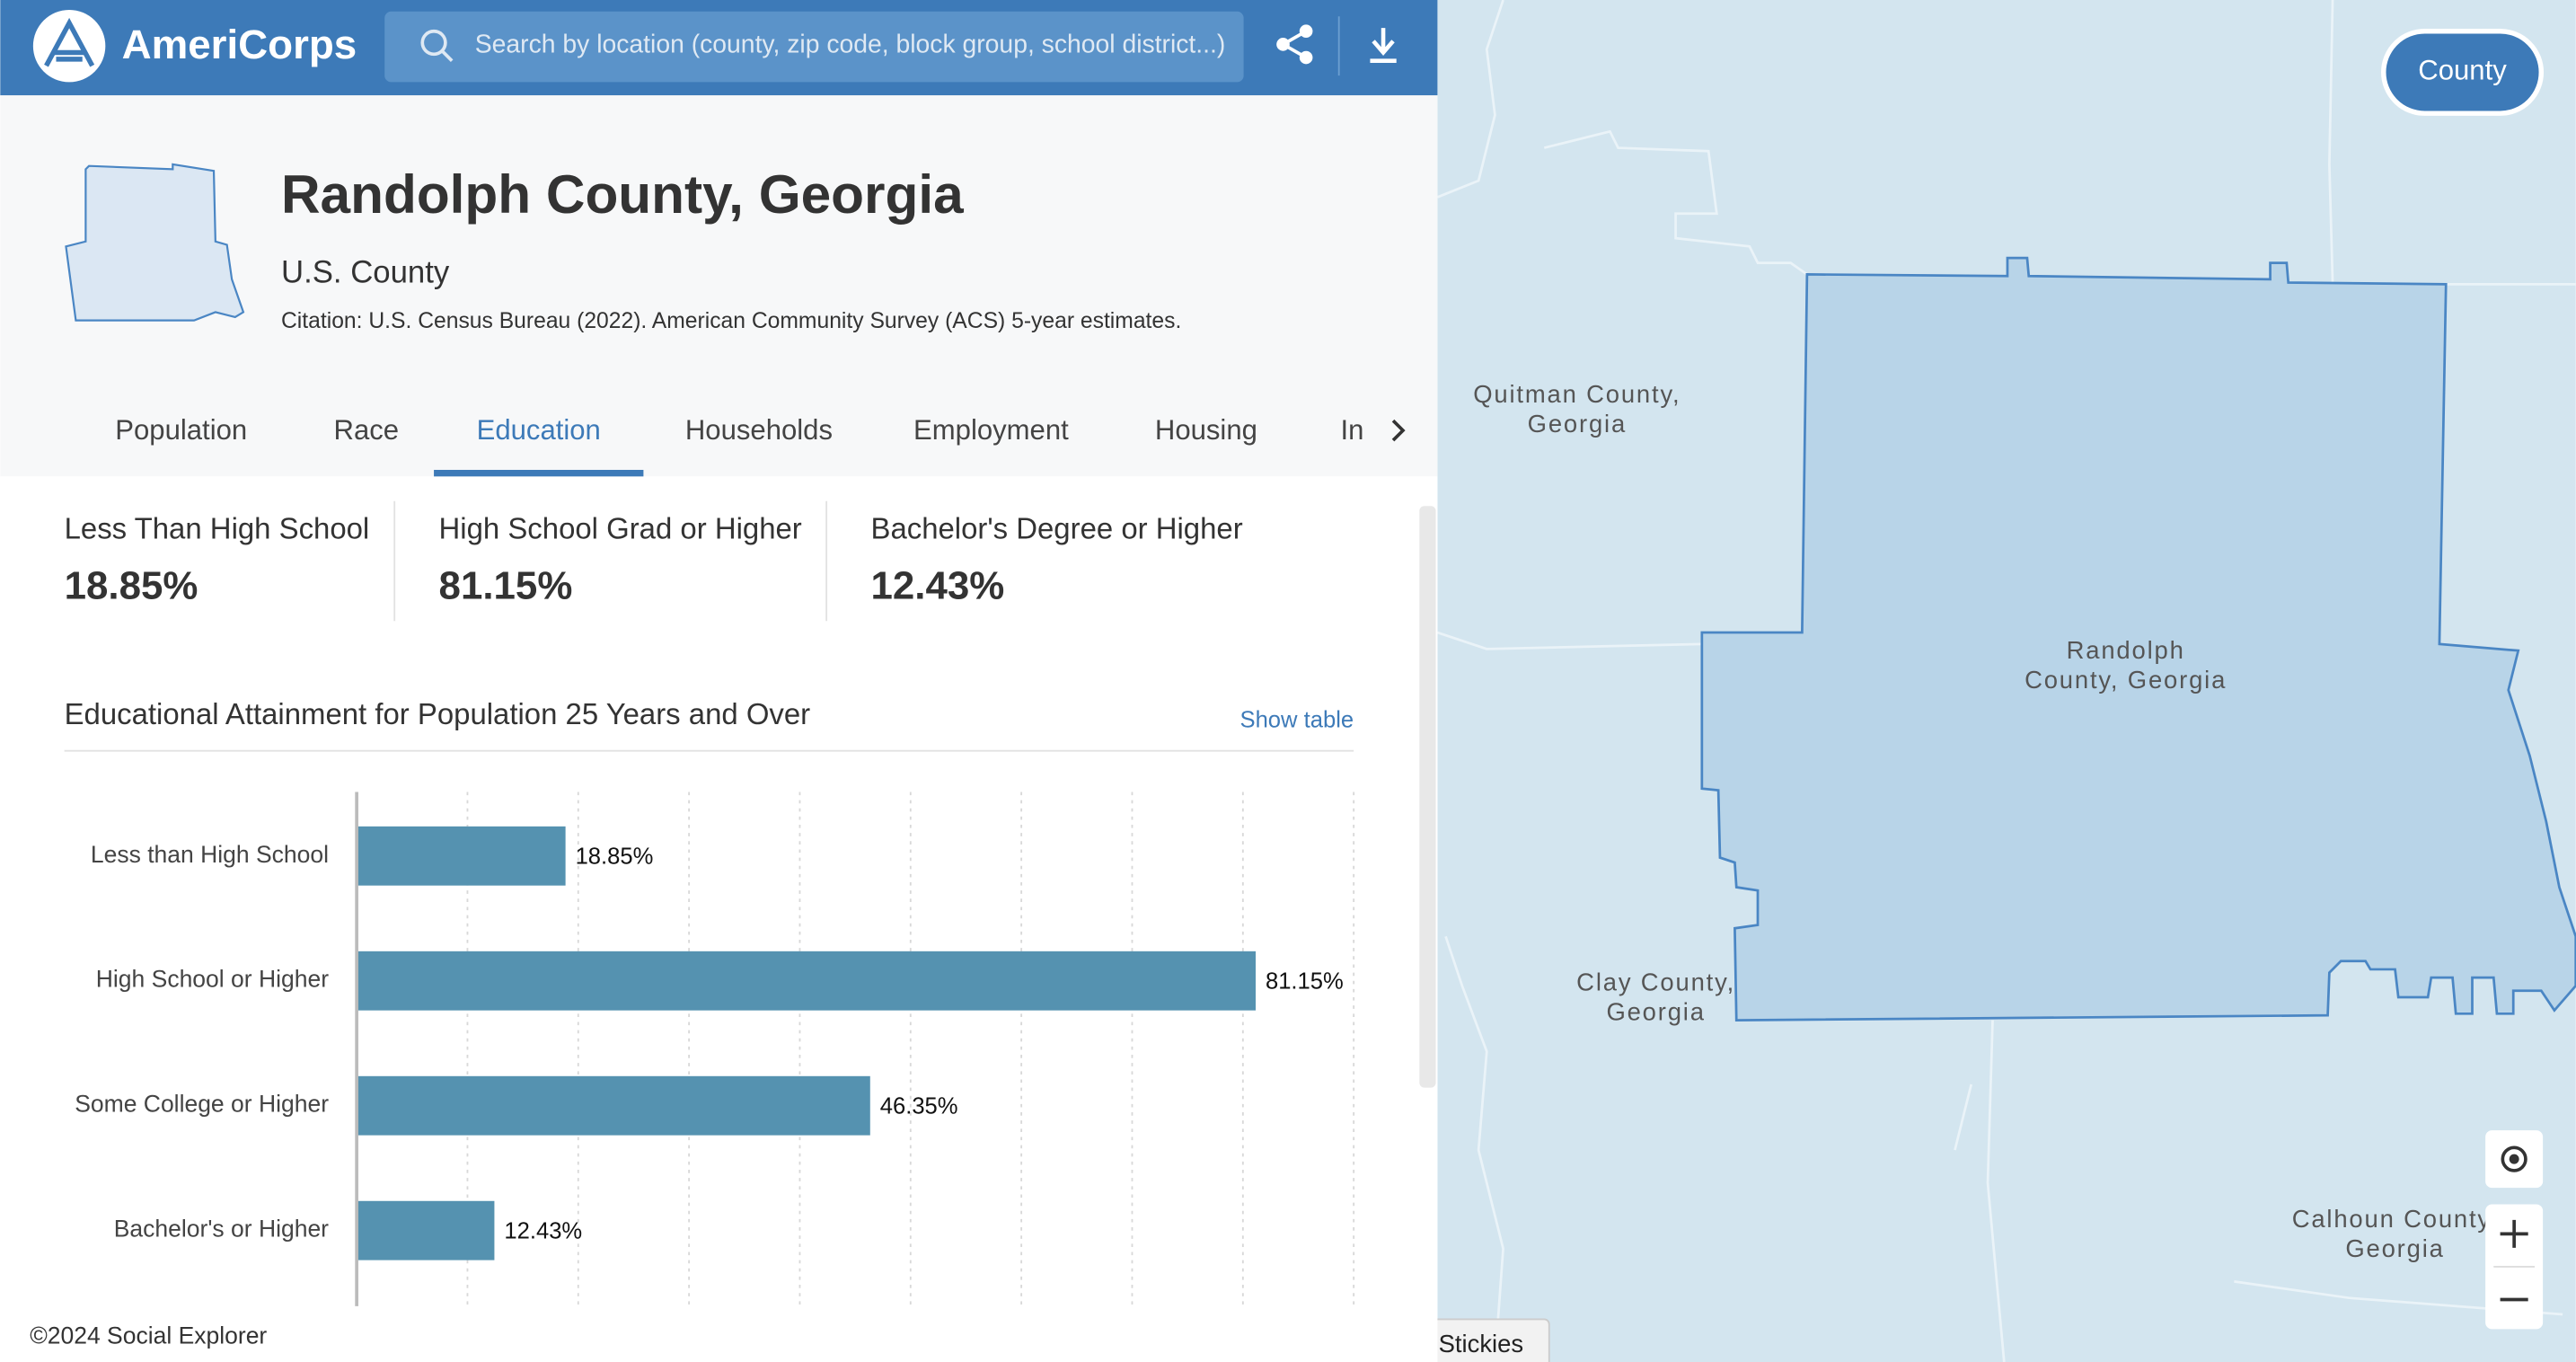 The image size is (2576, 1362). What do you see at coordinates (2126, 680) in the screenshot?
I see `map-label: County, Georgia` at bounding box center [2126, 680].